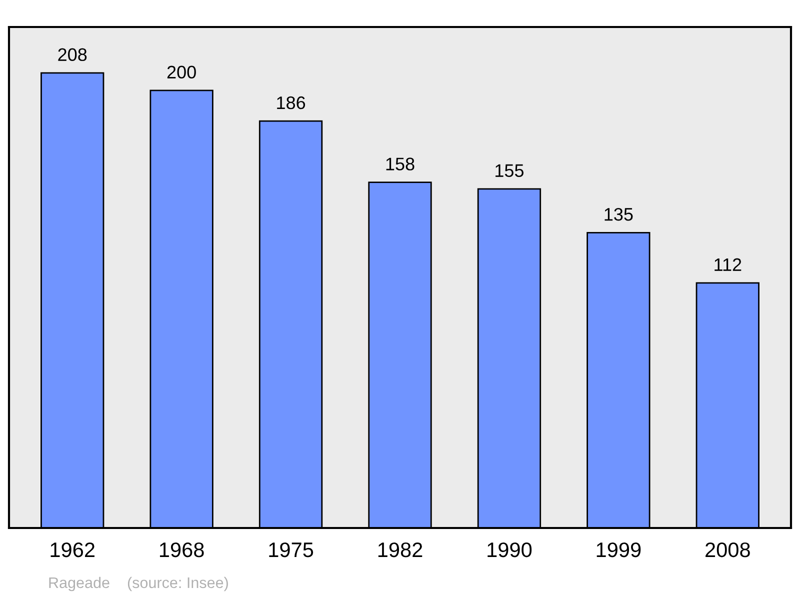 The image size is (800, 598). Describe the element at coordinates (291, 550) in the screenshot. I see `x-tick-label: 1975` at that location.